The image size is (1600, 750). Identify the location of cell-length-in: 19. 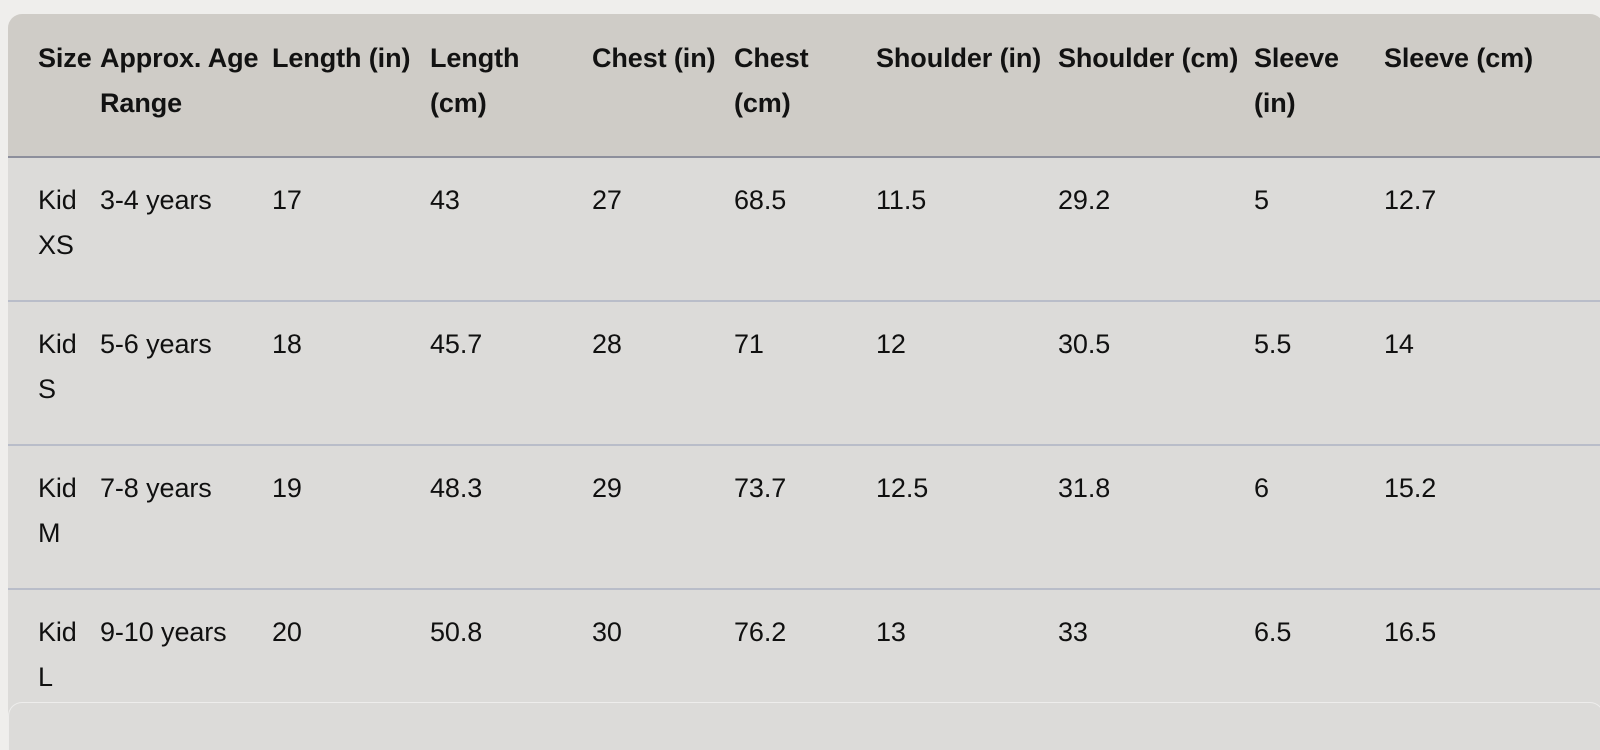
(287, 488).